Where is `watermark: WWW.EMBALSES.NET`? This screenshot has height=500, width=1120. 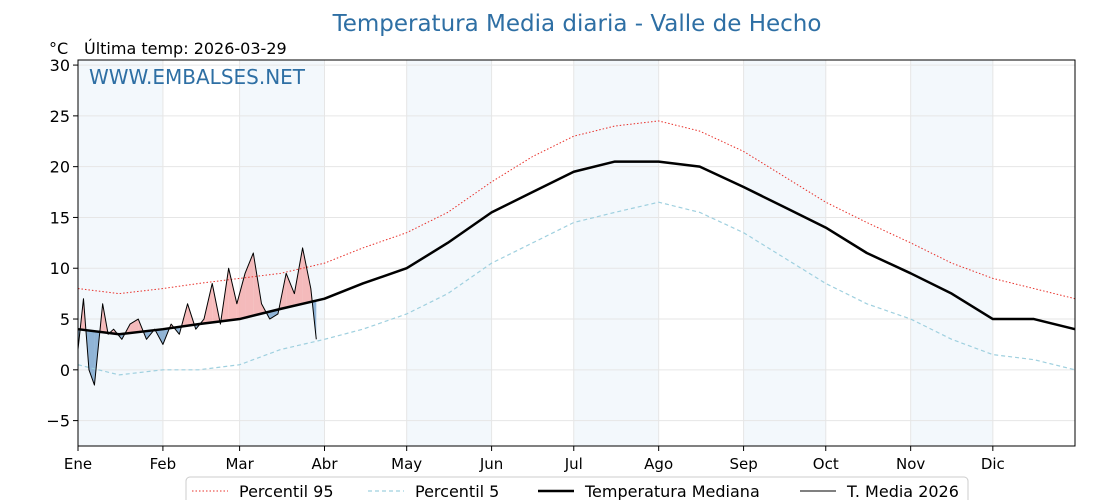 watermark: WWW.EMBALSES.NET is located at coordinates (197, 77).